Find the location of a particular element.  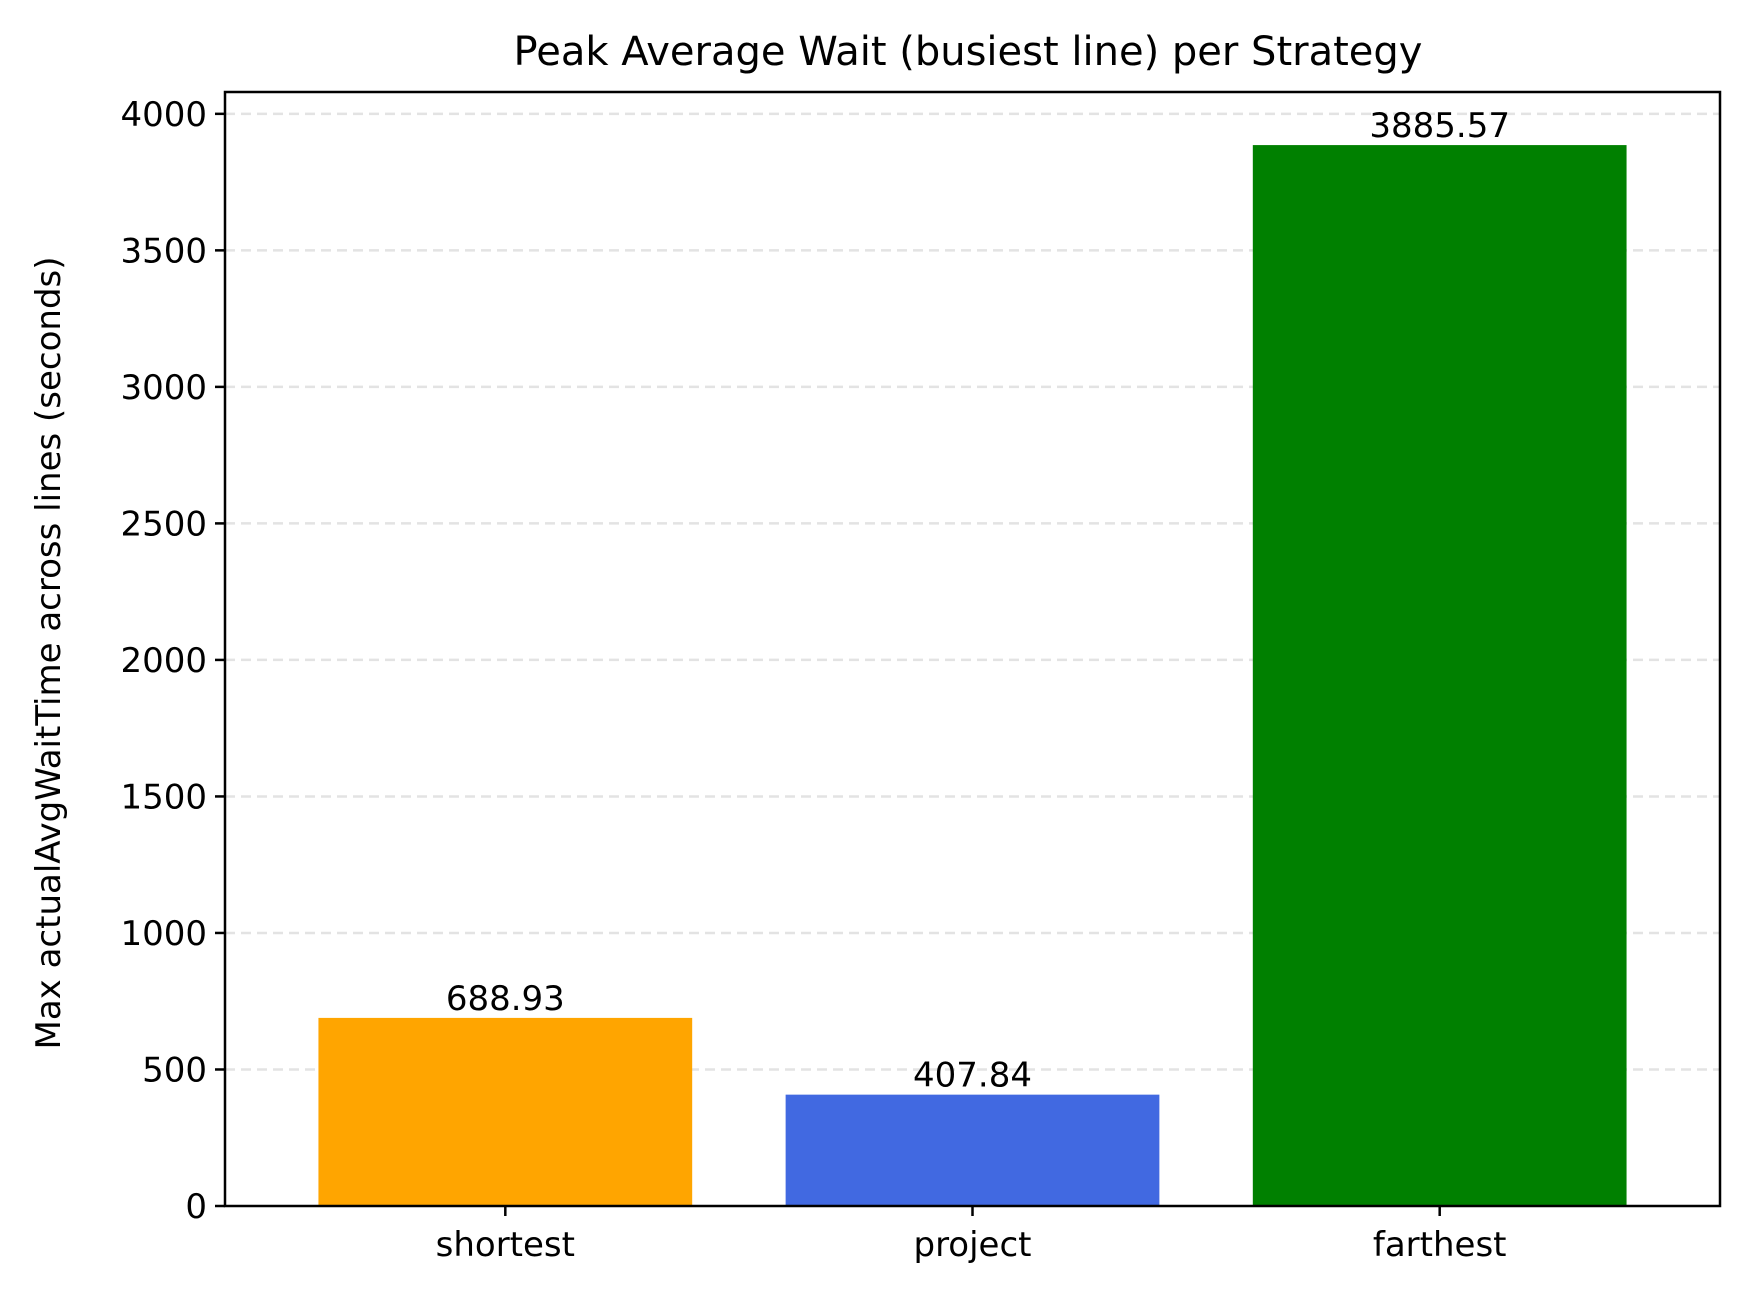

bar-project is located at coordinates (972, 1150).